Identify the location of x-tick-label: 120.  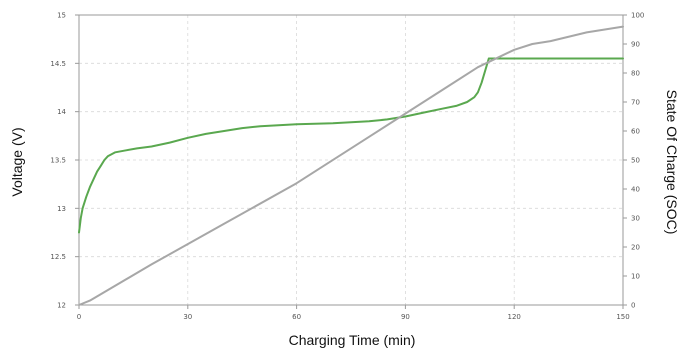
(514, 317).